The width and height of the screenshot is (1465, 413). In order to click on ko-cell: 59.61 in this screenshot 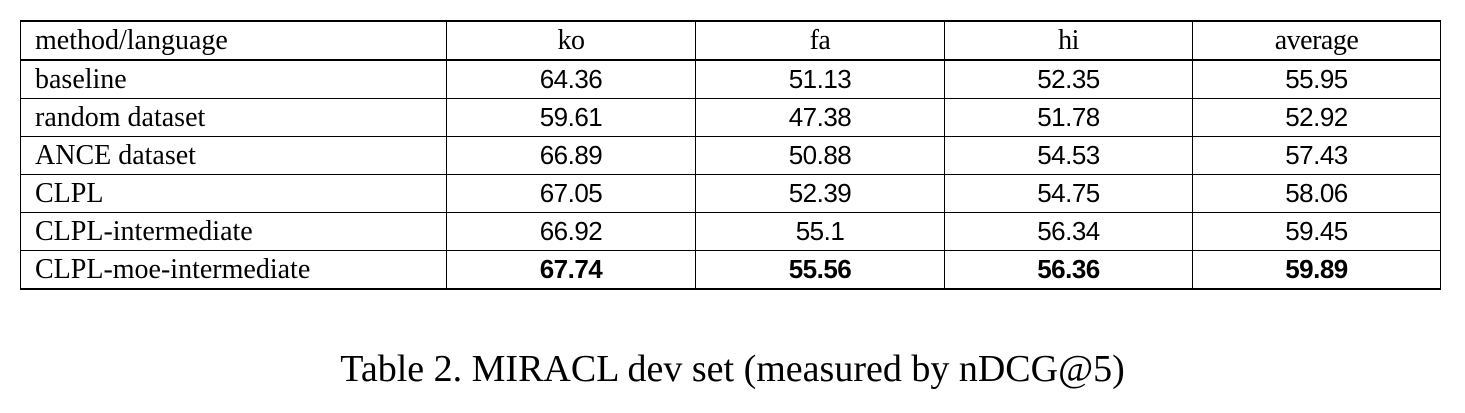, I will do `click(571, 117)`.